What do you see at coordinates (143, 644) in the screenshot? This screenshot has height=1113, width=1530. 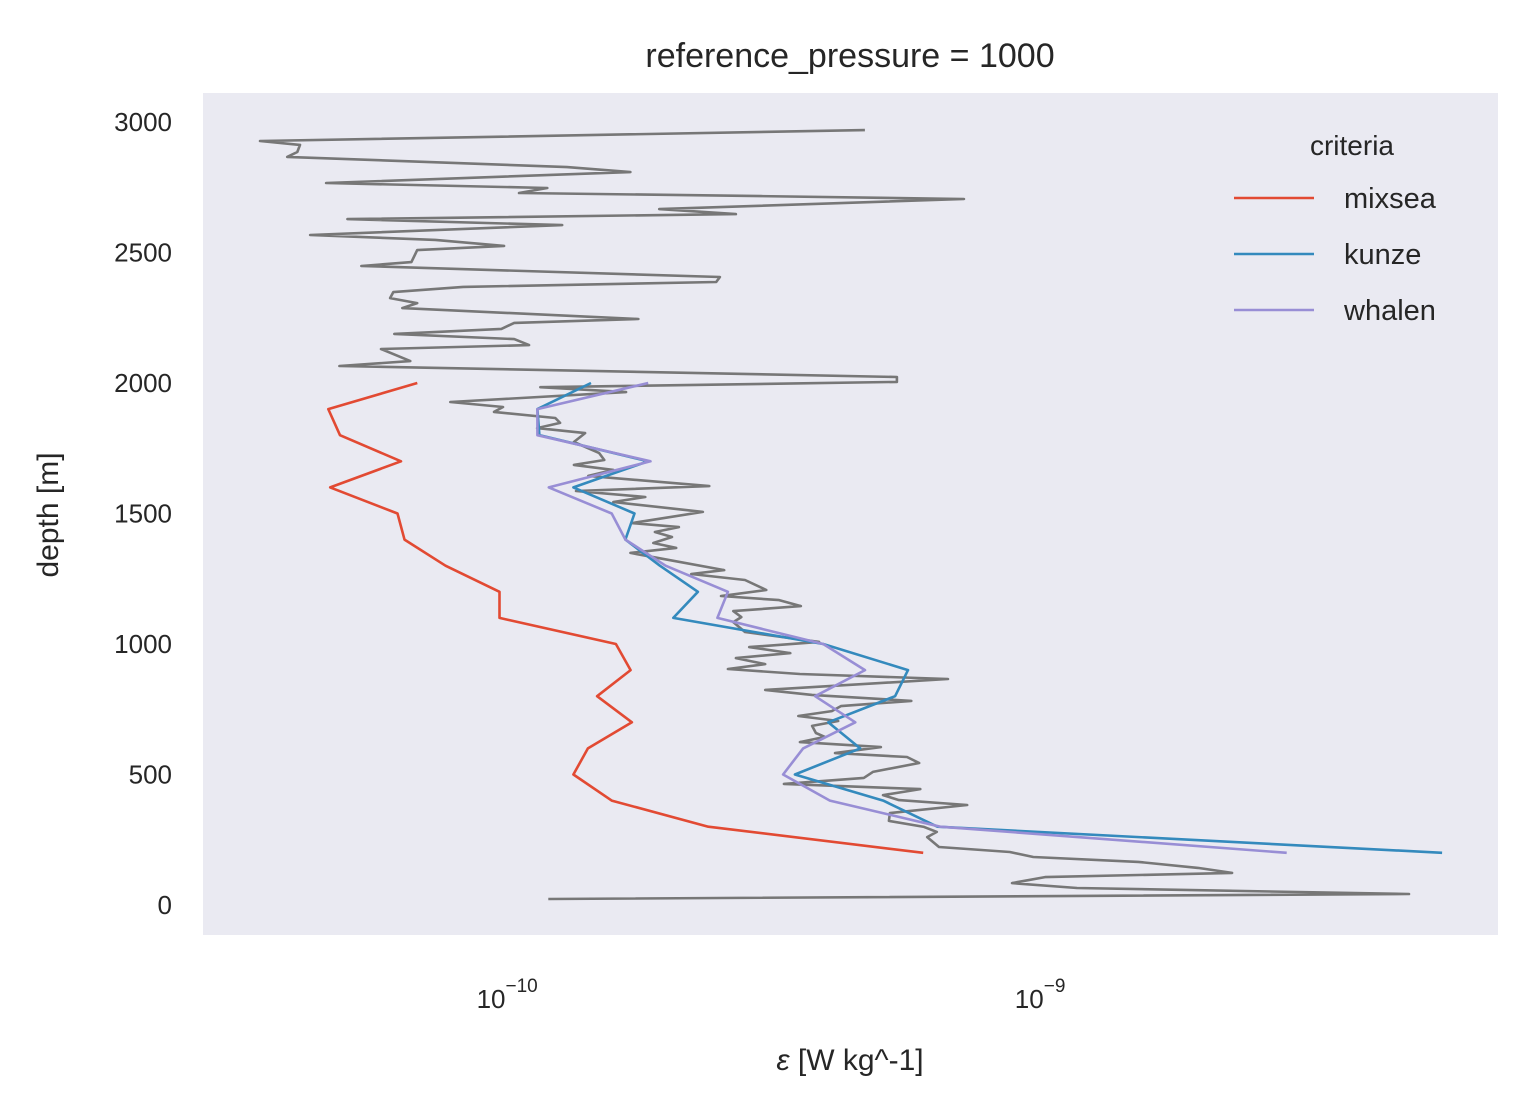 I see `y-tick-label: 1000` at bounding box center [143, 644].